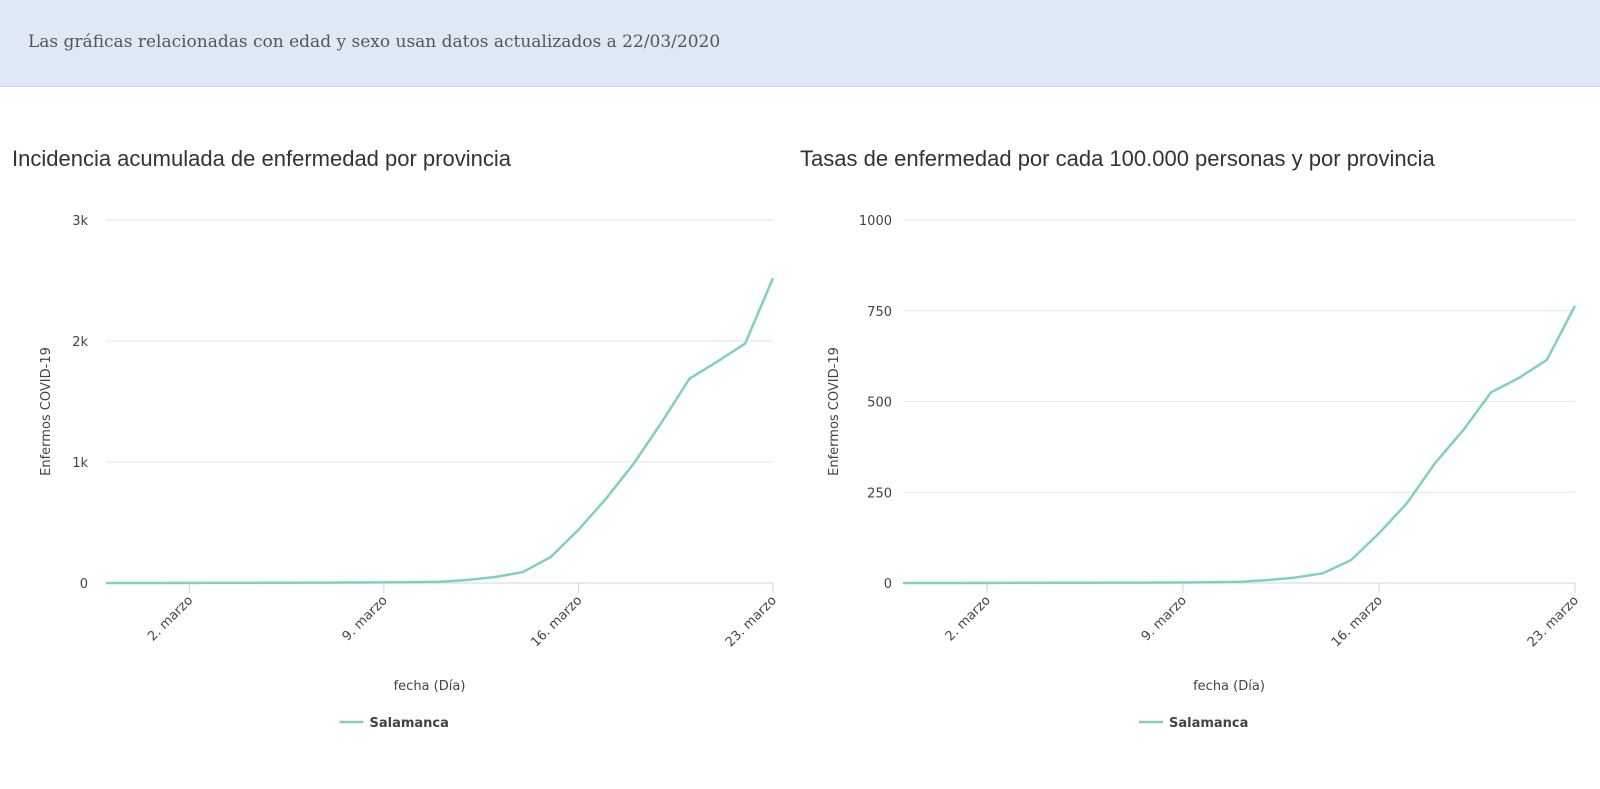 The image size is (1600, 789). Describe the element at coordinates (879, 493) in the screenshot. I see `y-tick-label: 250` at that location.